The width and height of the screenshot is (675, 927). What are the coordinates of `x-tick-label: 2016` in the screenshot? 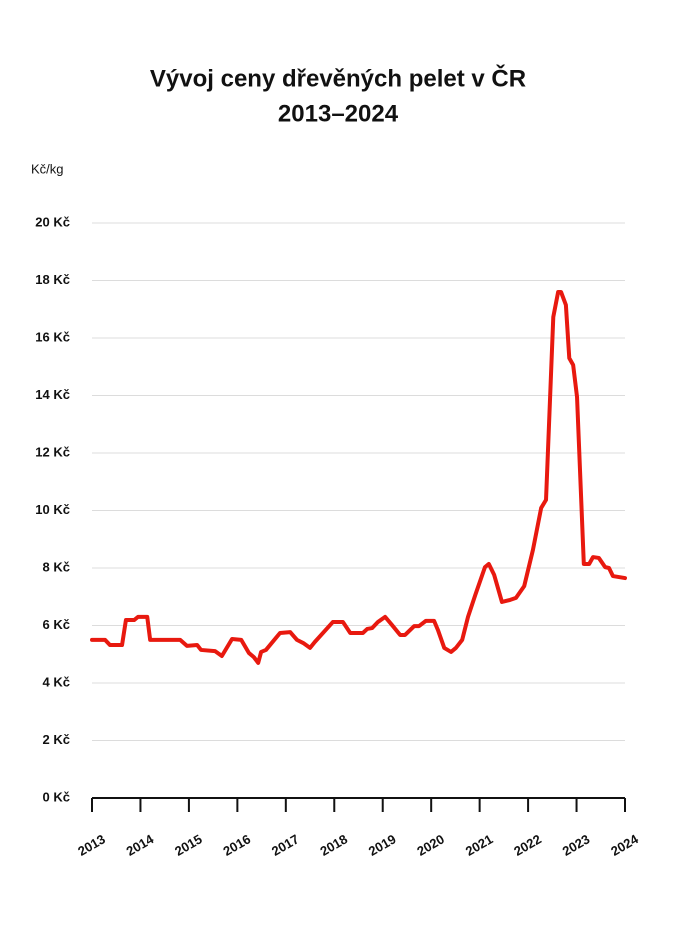 It's located at (237, 844).